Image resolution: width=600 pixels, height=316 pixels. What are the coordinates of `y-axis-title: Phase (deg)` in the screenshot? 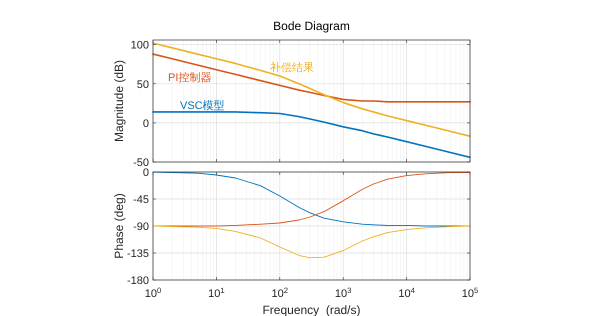 It's located at (119, 226).